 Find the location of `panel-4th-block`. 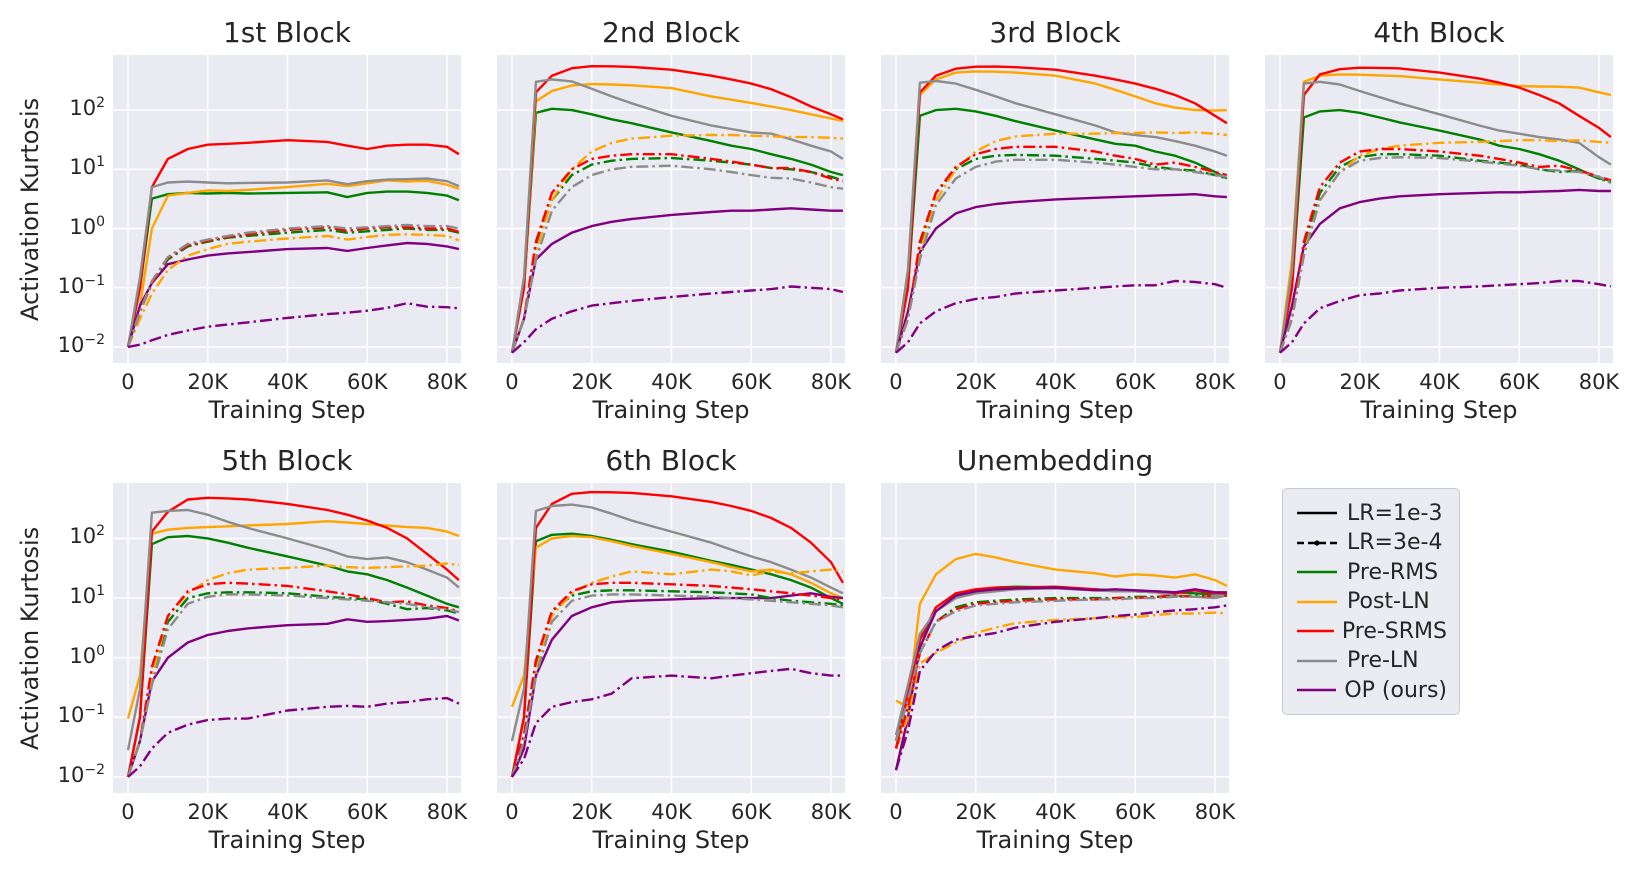

panel-4th-block is located at coordinates (1439, 209).